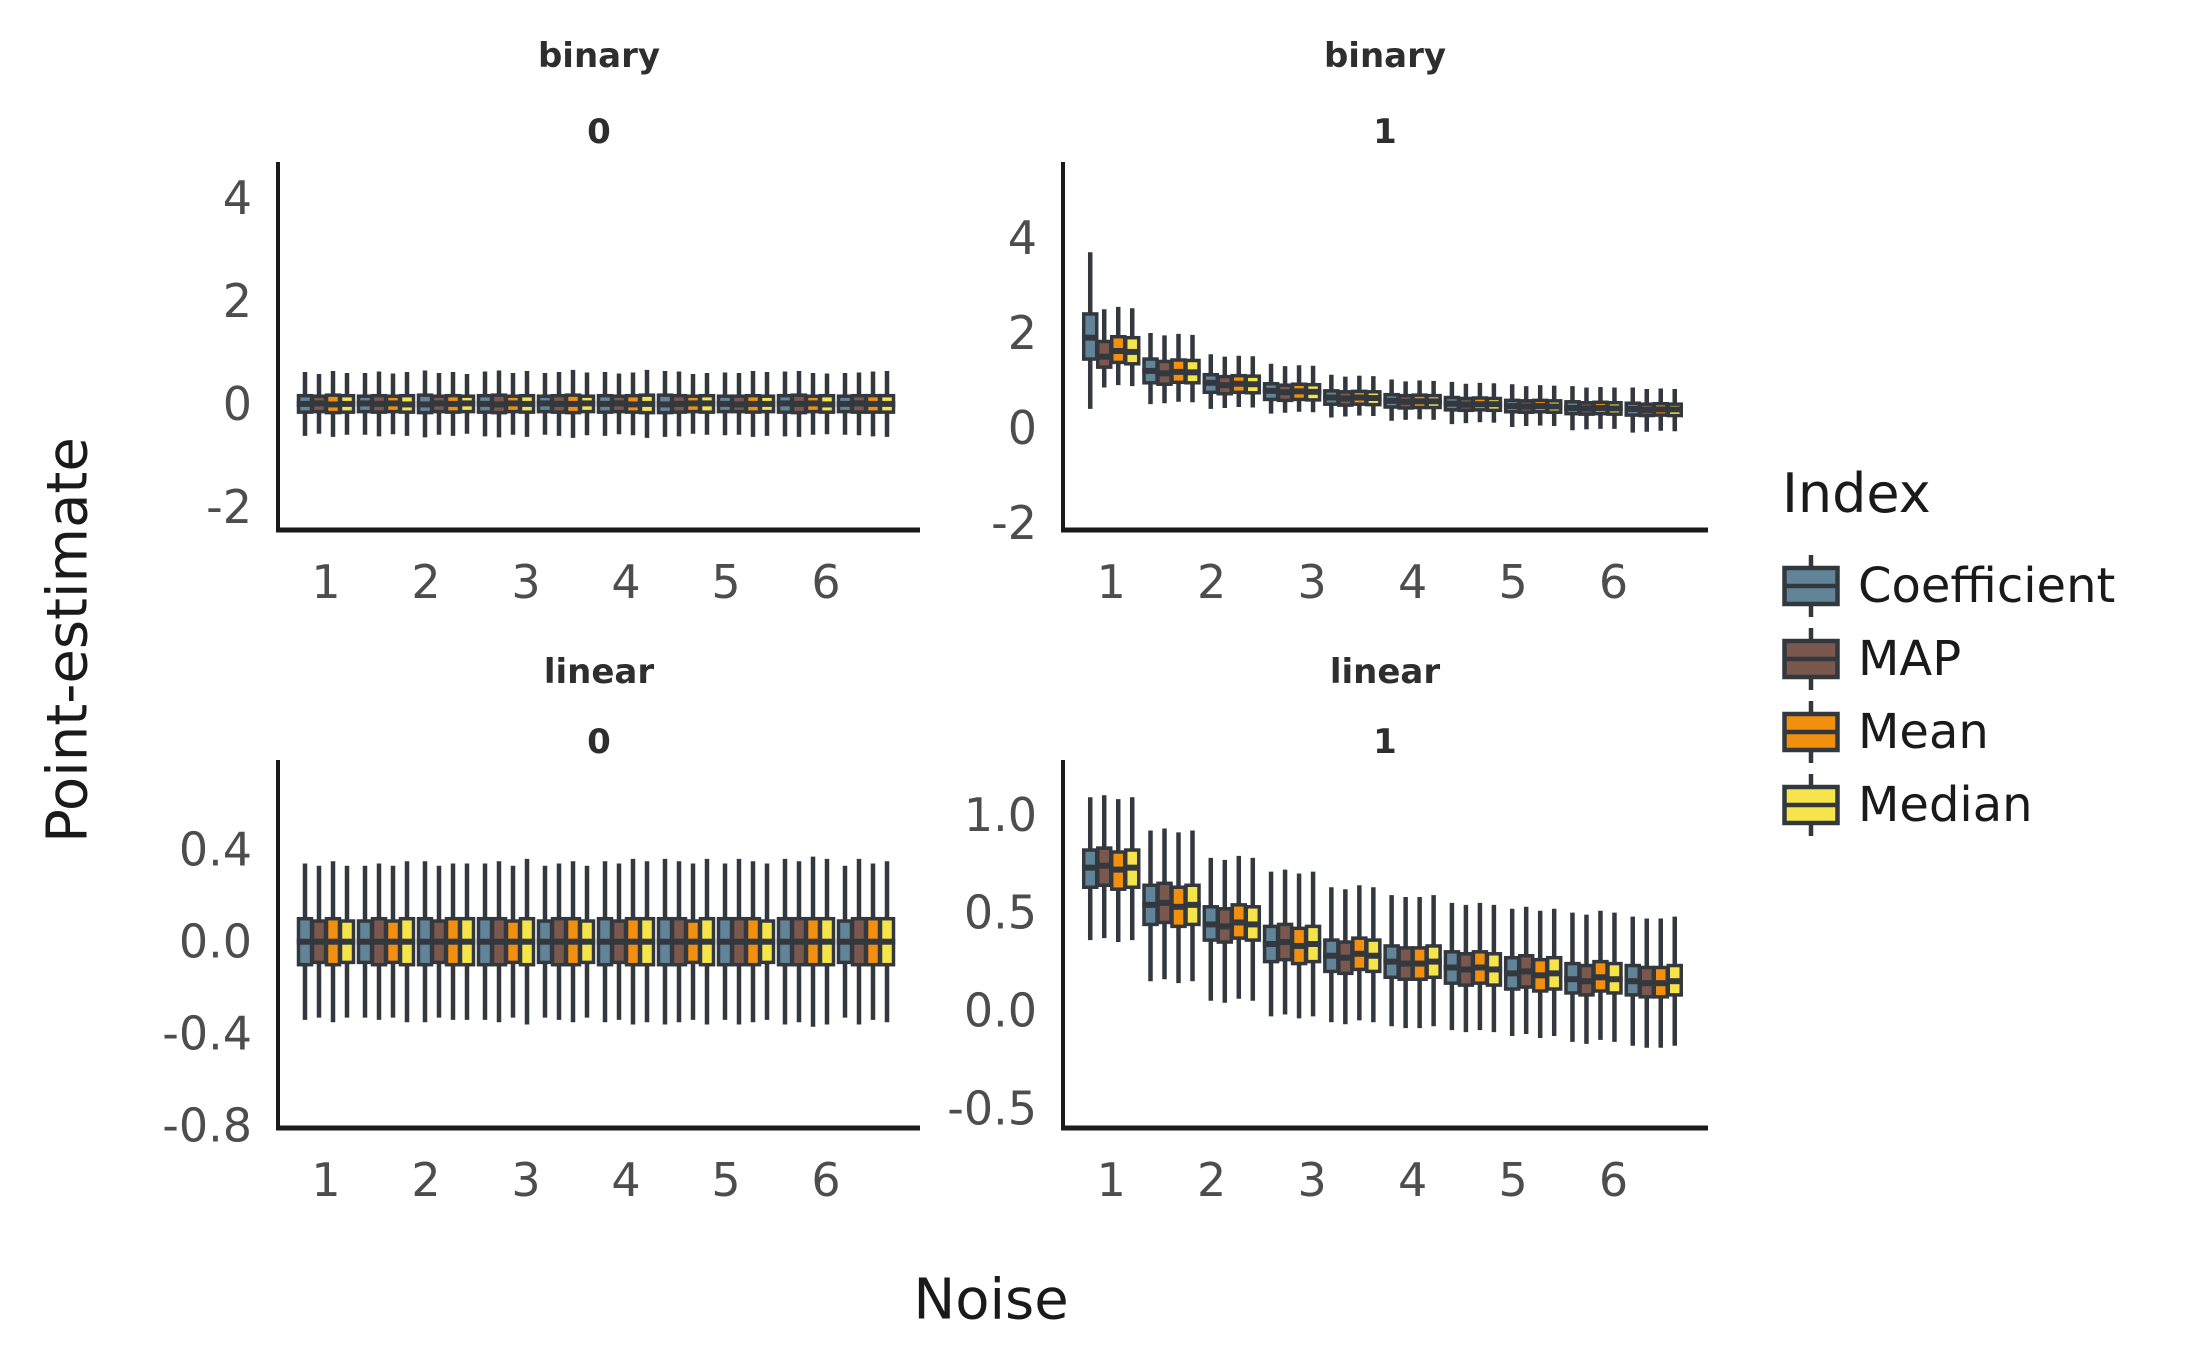  Describe the element at coordinates (1000, 815) in the screenshot. I see `y-tick-label: 1.0` at that location.